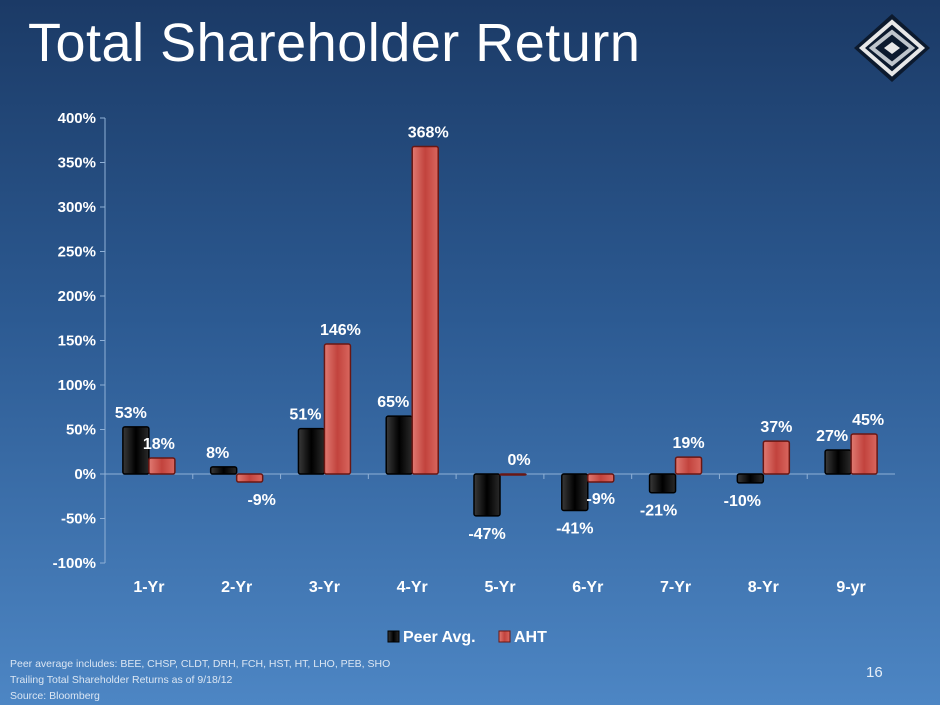  What do you see at coordinates (334, 43) in the screenshot?
I see `slide-title: Total Shareholder Return` at bounding box center [334, 43].